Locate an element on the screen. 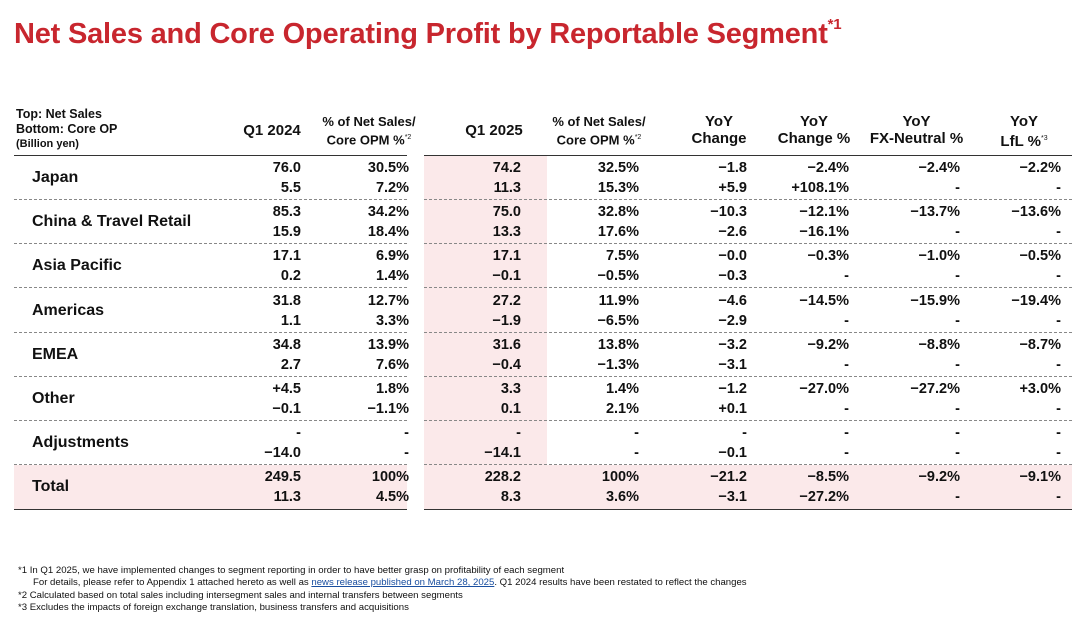 This screenshot has height=617, width=1080. net-sales-cell: −14.5% is located at coordinates (824, 300).